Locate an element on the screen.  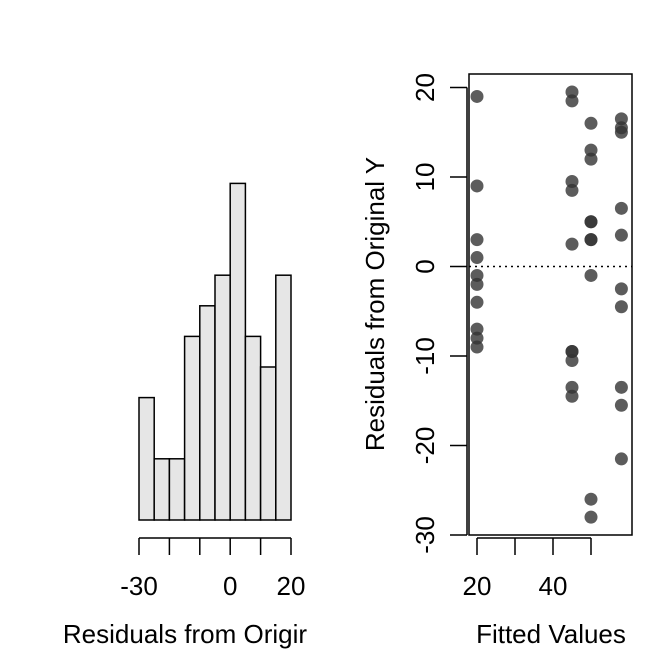
histogram-x-tick-label: 0 is located at coordinates (230, 586).